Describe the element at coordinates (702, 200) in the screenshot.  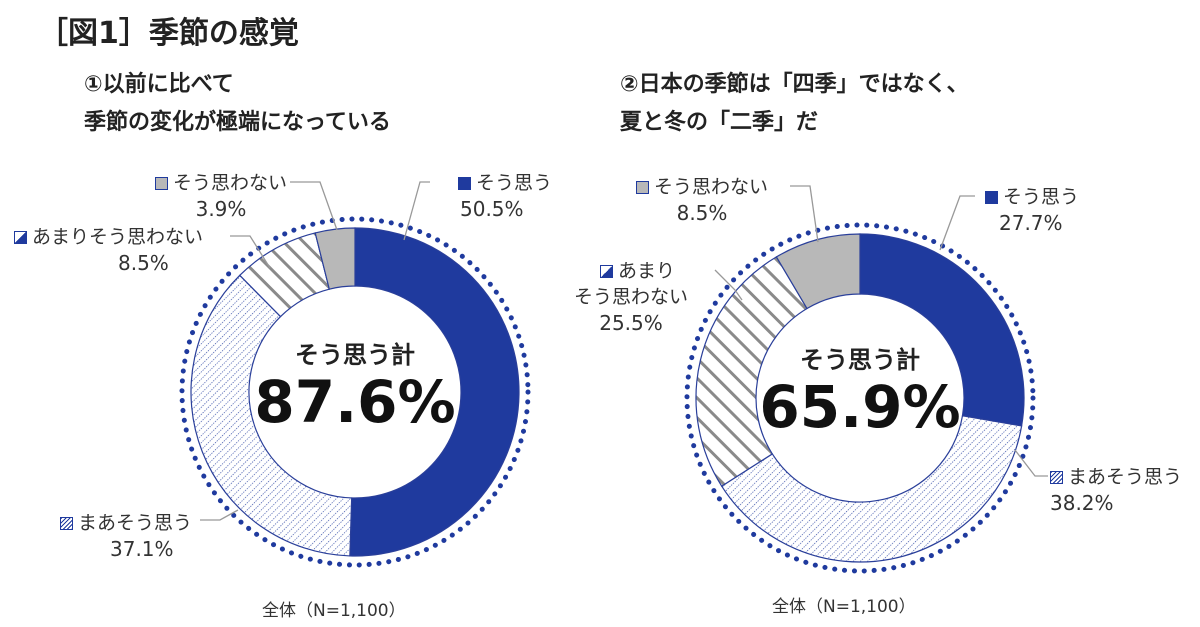
I see `label-souomowanai: そう思わない 8.5%` at that location.